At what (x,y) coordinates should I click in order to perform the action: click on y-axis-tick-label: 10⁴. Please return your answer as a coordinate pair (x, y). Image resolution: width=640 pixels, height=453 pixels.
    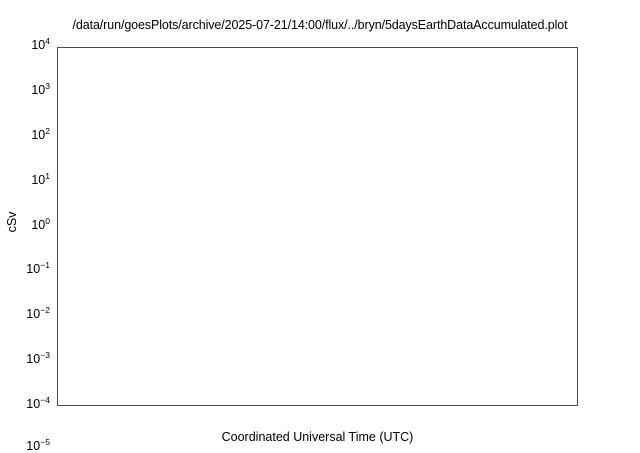
    Looking at the image, I should click on (40, 43).